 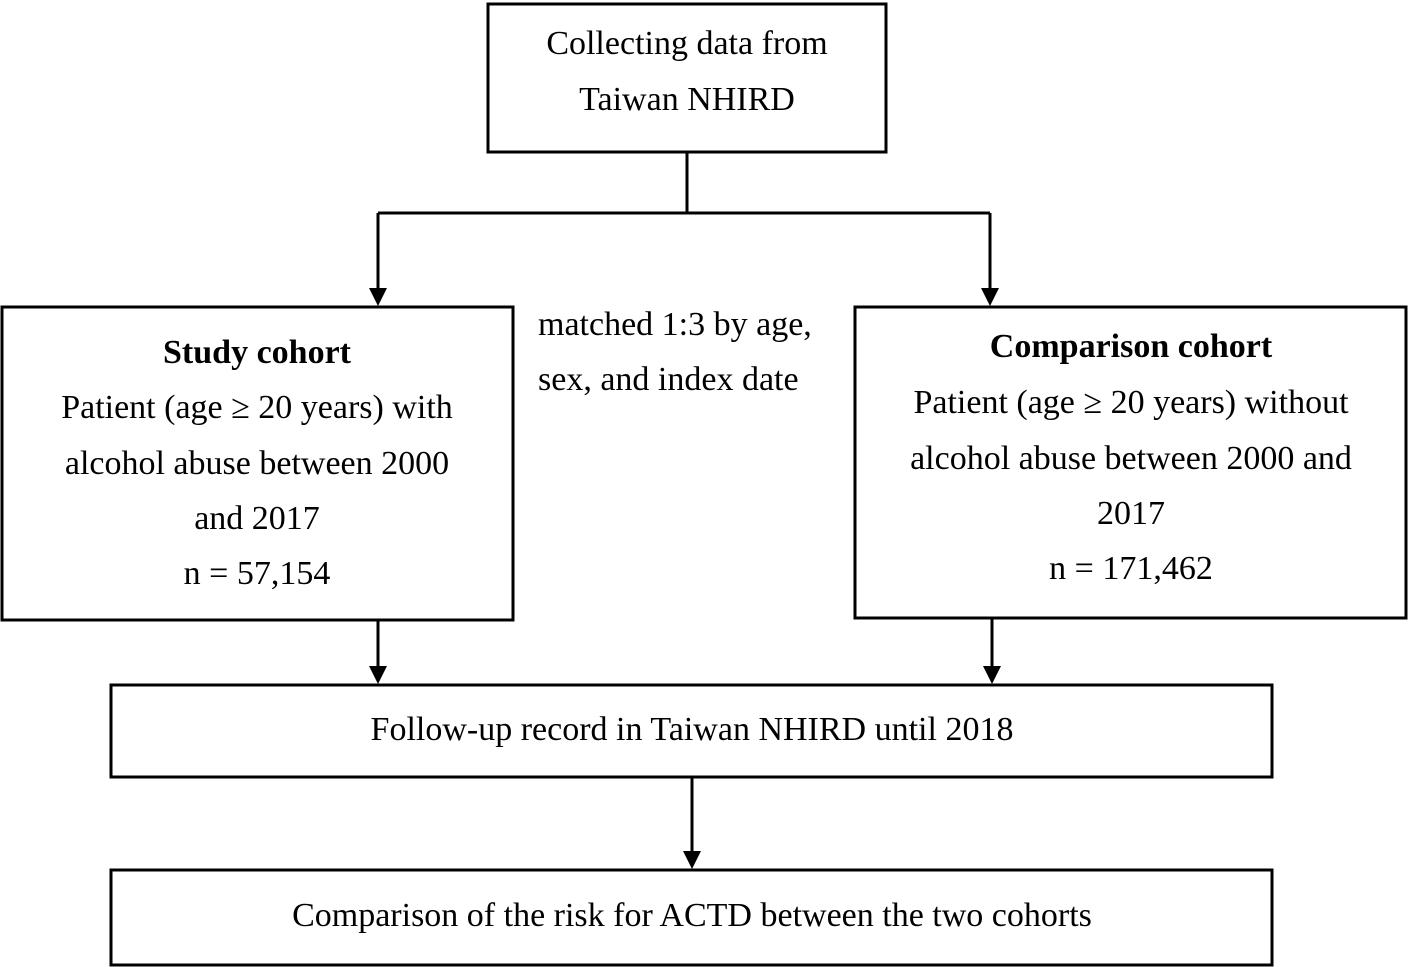 What do you see at coordinates (1131, 346) in the screenshot?
I see `box-title: Comparison cohort` at bounding box center [1131, 346].